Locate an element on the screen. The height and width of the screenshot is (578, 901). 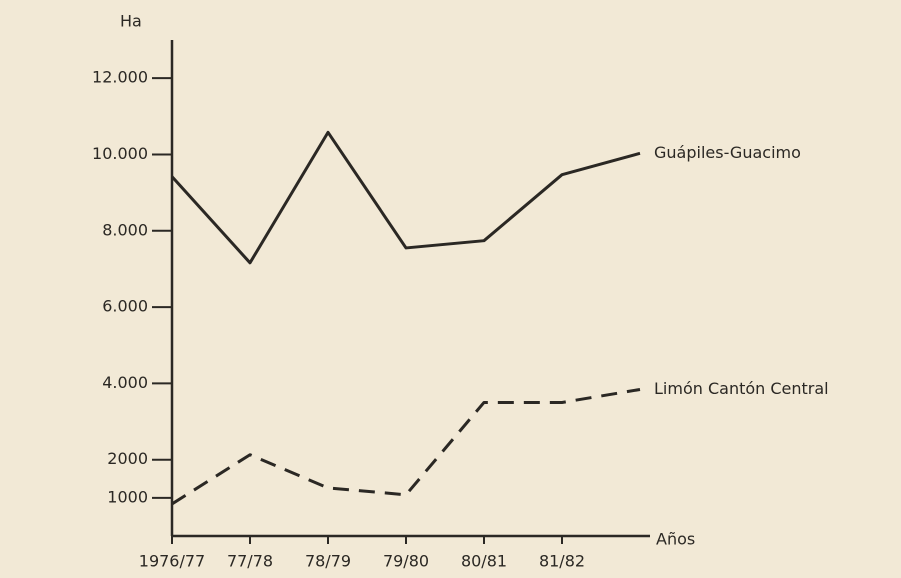
x-tick-label: 79/80 is located at coordinates (406, 561).